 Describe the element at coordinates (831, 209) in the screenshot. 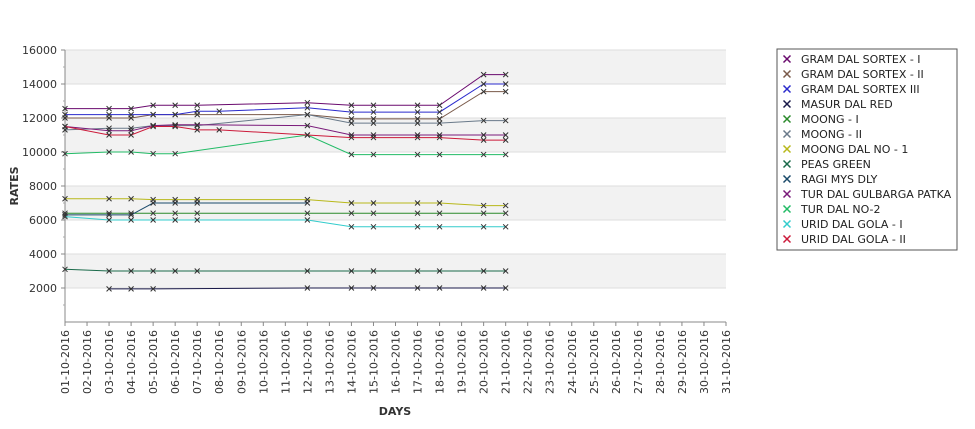

I see `legend-item: TUR DAL NO-2` at that location.